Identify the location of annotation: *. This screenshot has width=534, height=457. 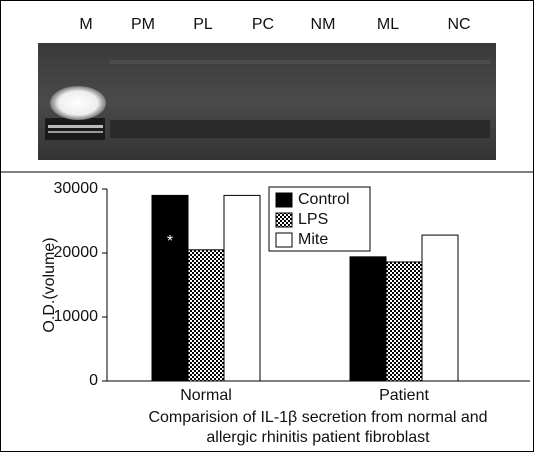
(170, 241).